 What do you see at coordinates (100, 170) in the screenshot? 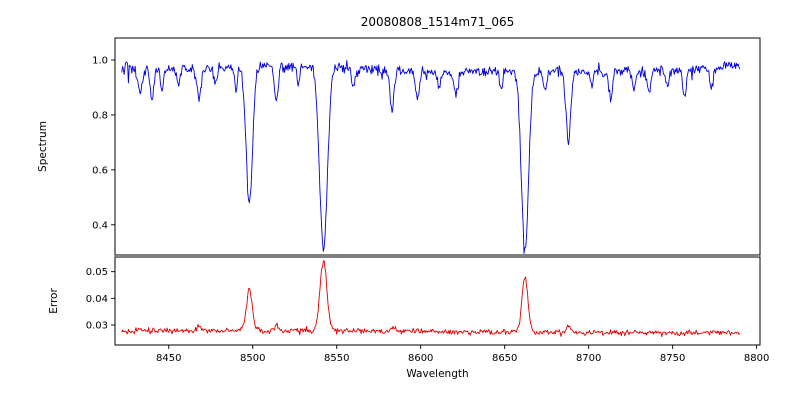
I see `y-tick-label: 0.6` at bounding box center [100, 170].